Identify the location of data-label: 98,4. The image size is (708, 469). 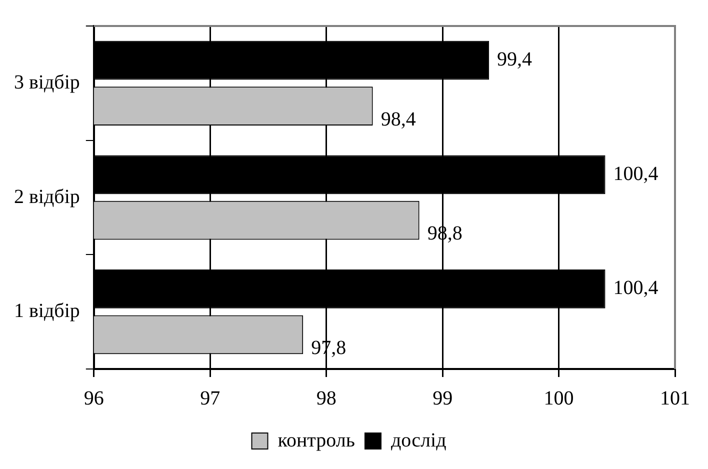
(398, 119).